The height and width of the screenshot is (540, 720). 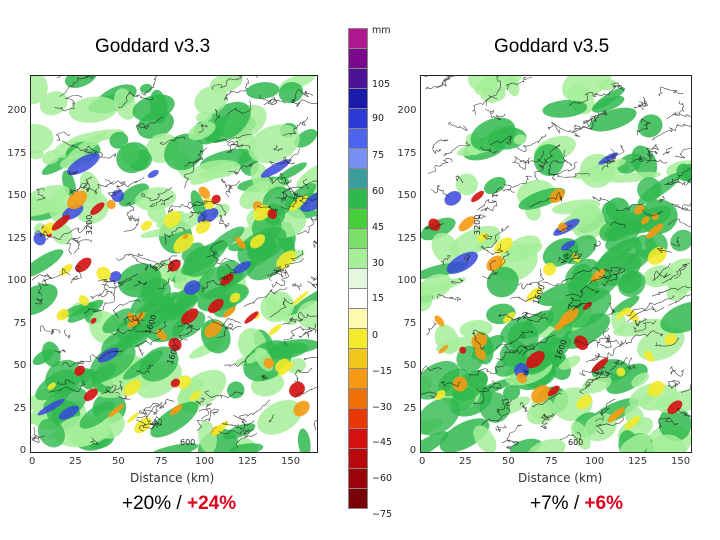 What do you see at coordinates (32, 461) in the screenshot?
I see `x-tick-label: 0` at bounding box center [32, 461].